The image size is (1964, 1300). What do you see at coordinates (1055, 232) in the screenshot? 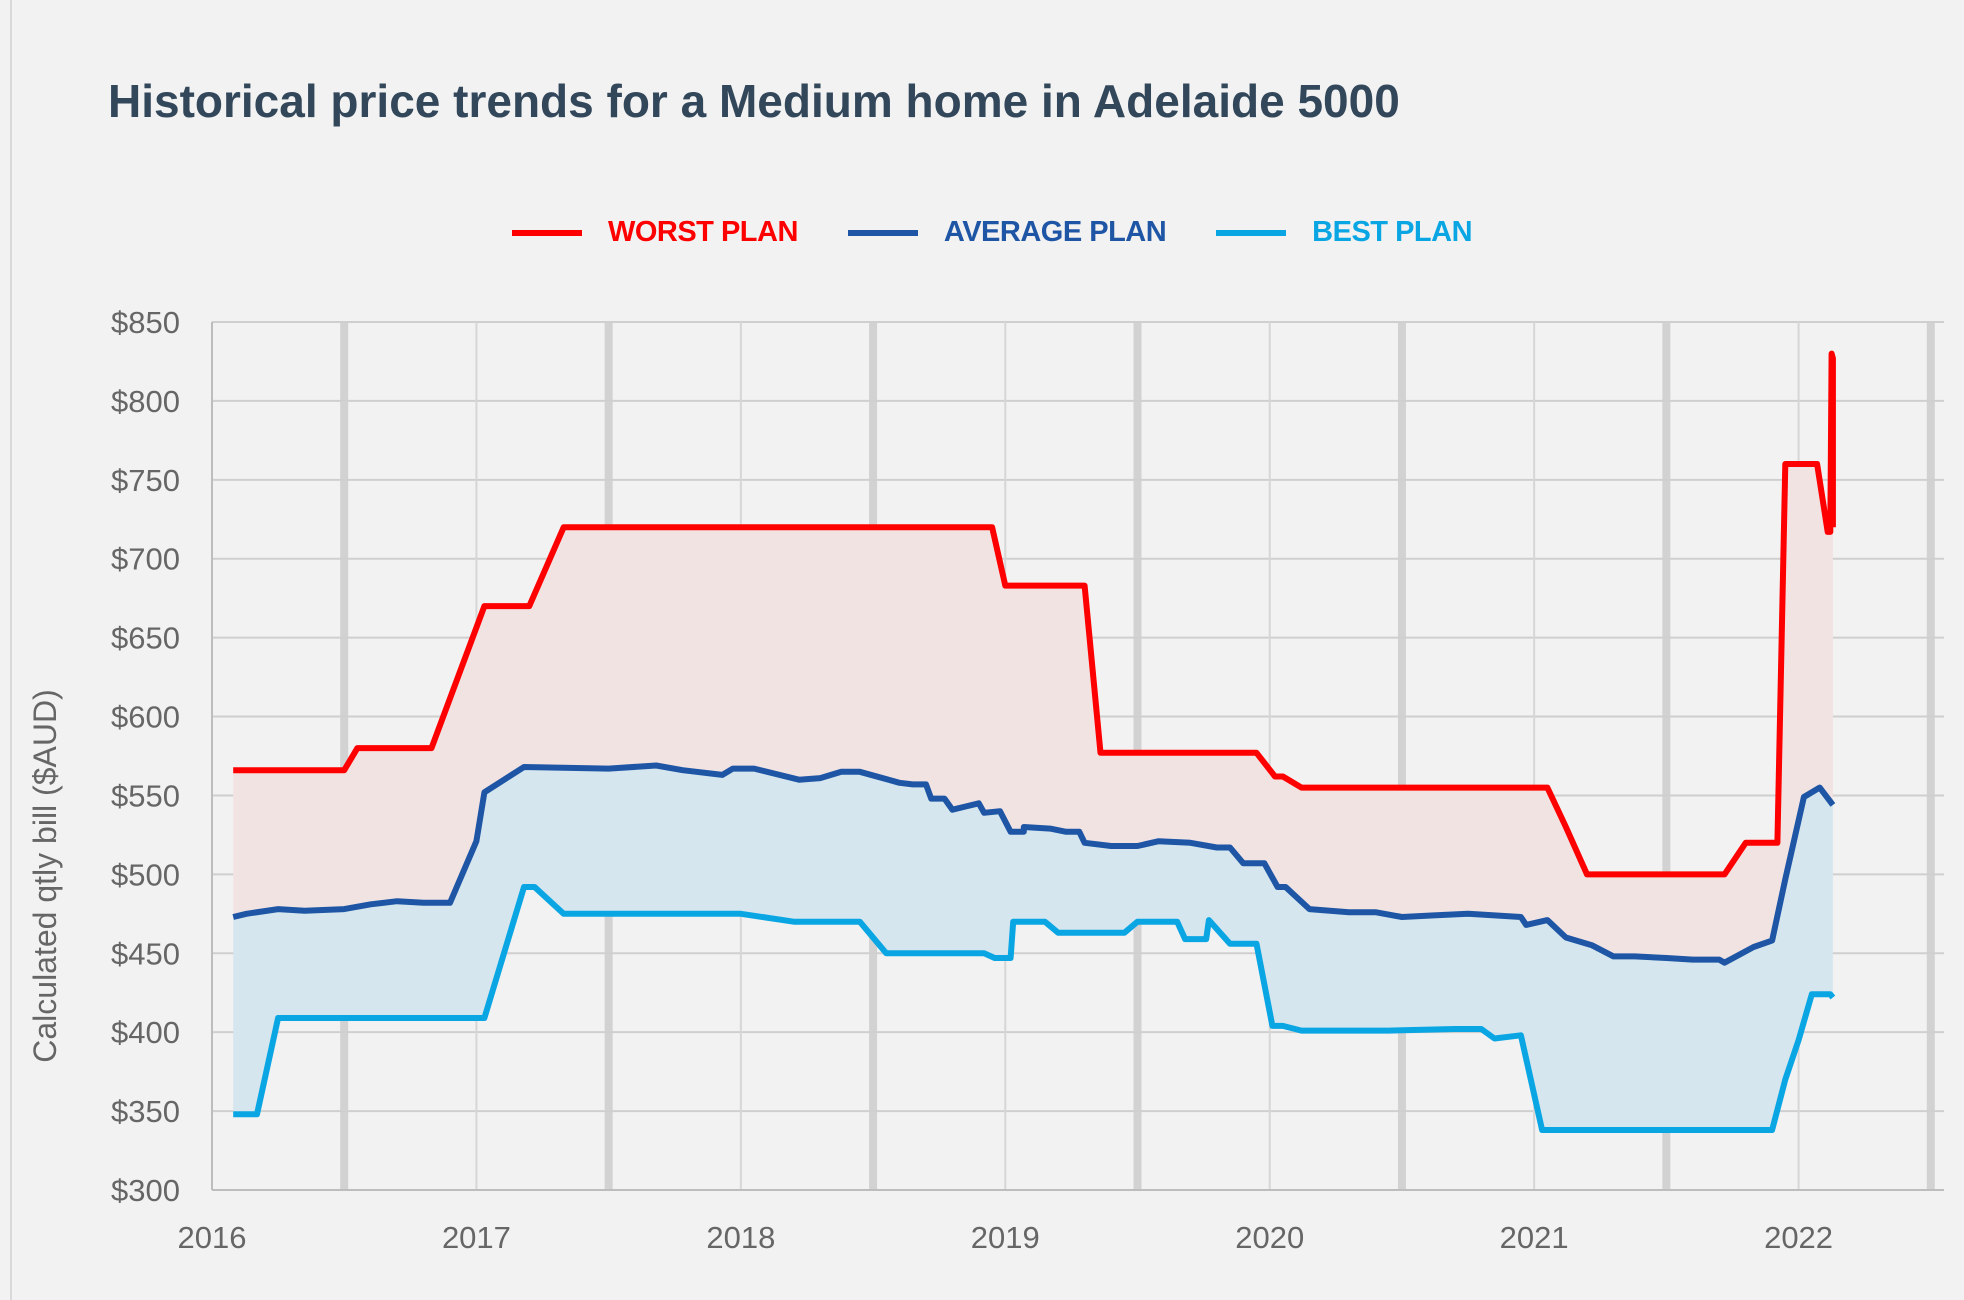
I see `legend-label-average: AVERAGE PLAN` at bounding box center [1055, 232].